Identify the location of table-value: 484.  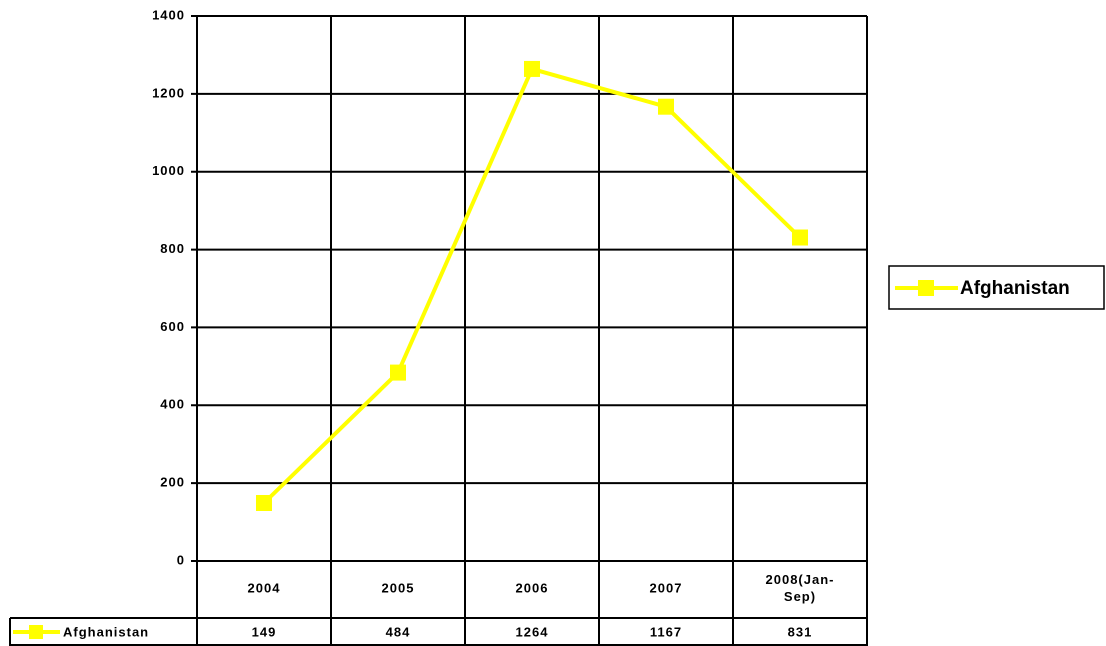
(398, 631).